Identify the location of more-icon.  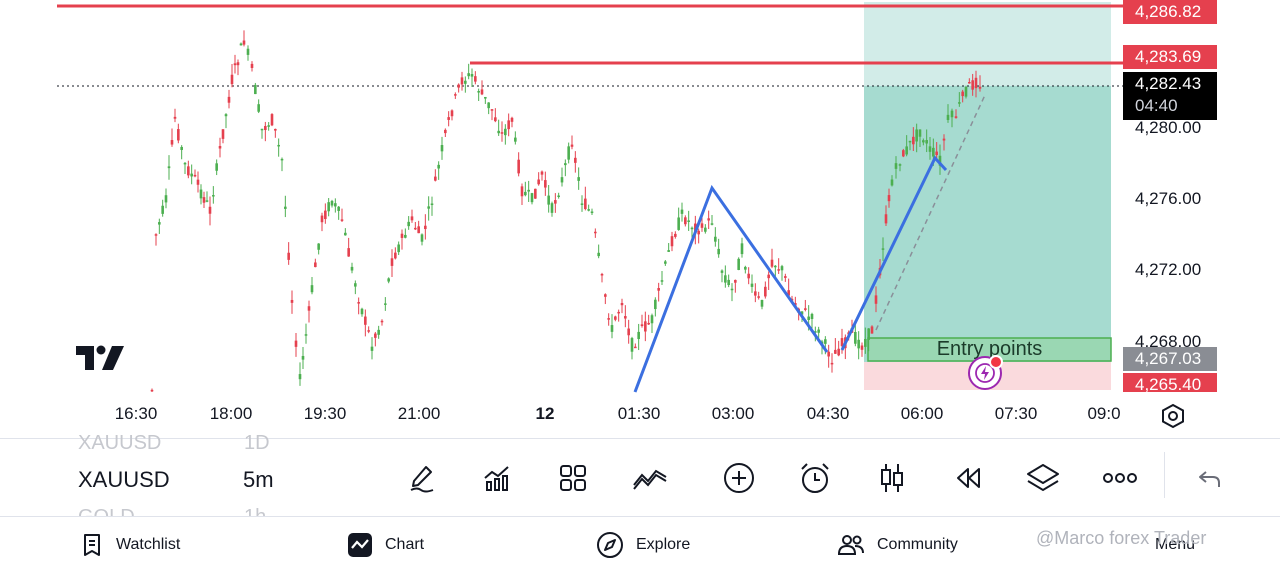
(1120, 478).